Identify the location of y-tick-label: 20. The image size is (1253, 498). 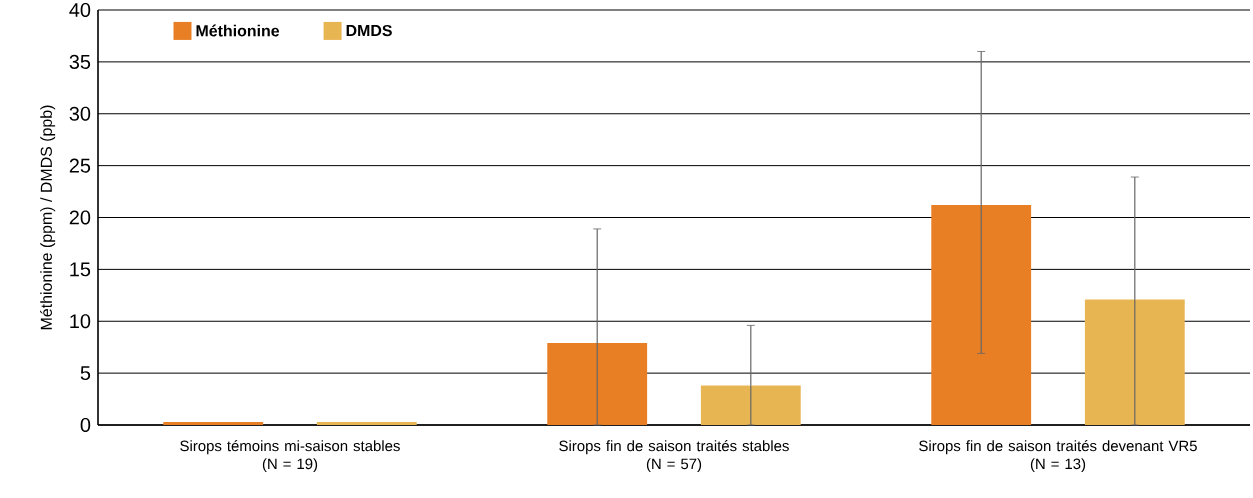
(80, 217).